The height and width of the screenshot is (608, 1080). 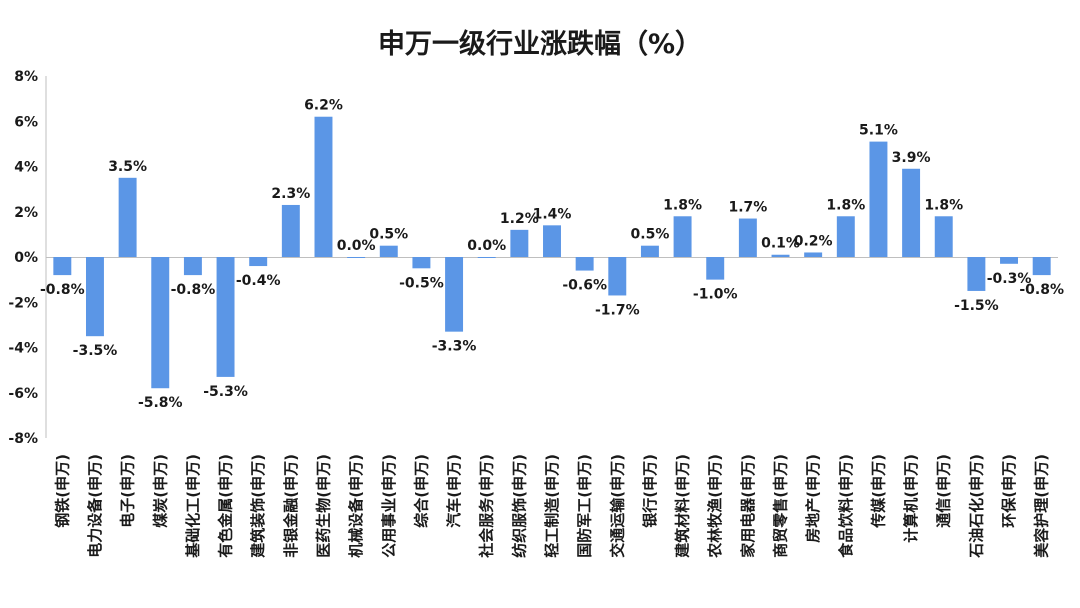 I want to click on data-label: 3.5%, so click(x=127, y=167).